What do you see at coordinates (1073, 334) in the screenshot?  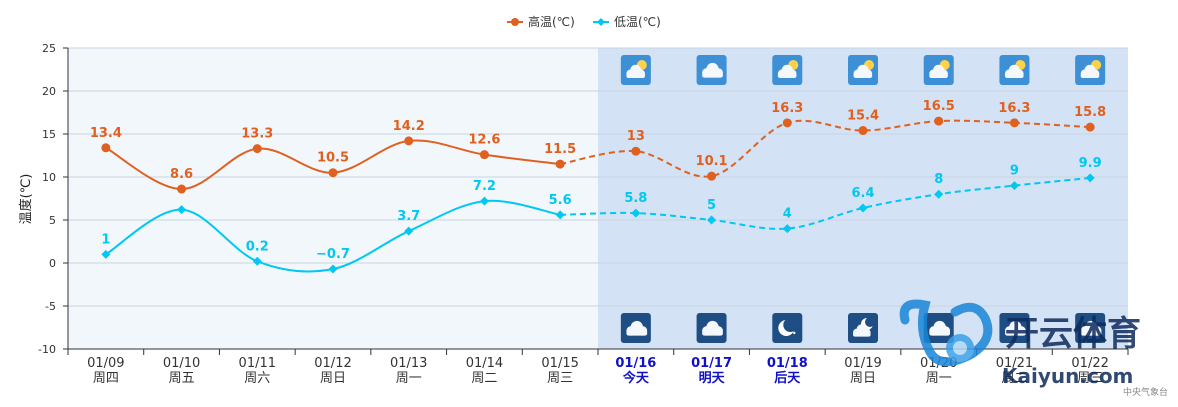 I see `watermark-brand: 开云体育` at bounding box center [1073, 334].